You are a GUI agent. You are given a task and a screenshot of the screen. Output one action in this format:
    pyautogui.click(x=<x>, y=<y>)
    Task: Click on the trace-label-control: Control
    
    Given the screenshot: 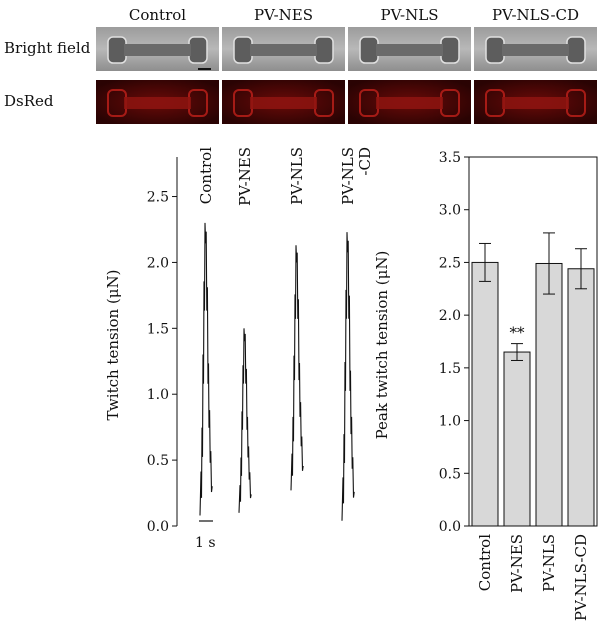 What is the action you would take?
    pyautogui.click(x=206, y=175)
    